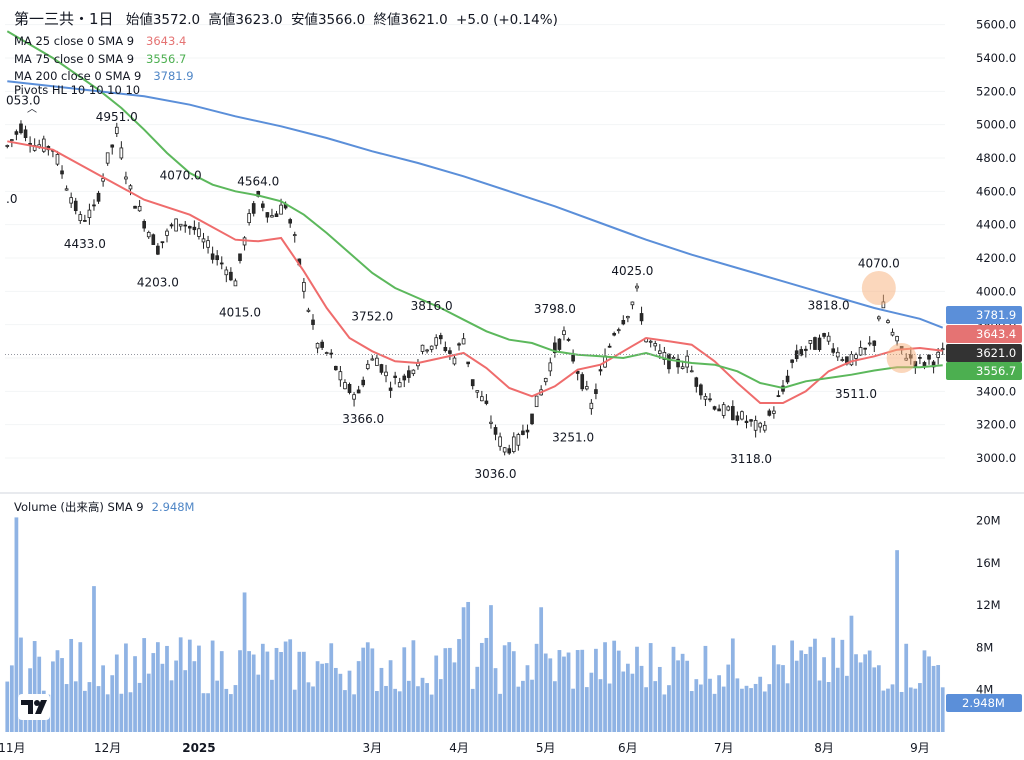 The height and width of the screenshot is (760, 1024). What do you see at coordinates (100, 41) in the screenshot?
I see `ma25-legend: MA 25 close 0 SMA 9 3643.4` at bounding box center [100, 41].